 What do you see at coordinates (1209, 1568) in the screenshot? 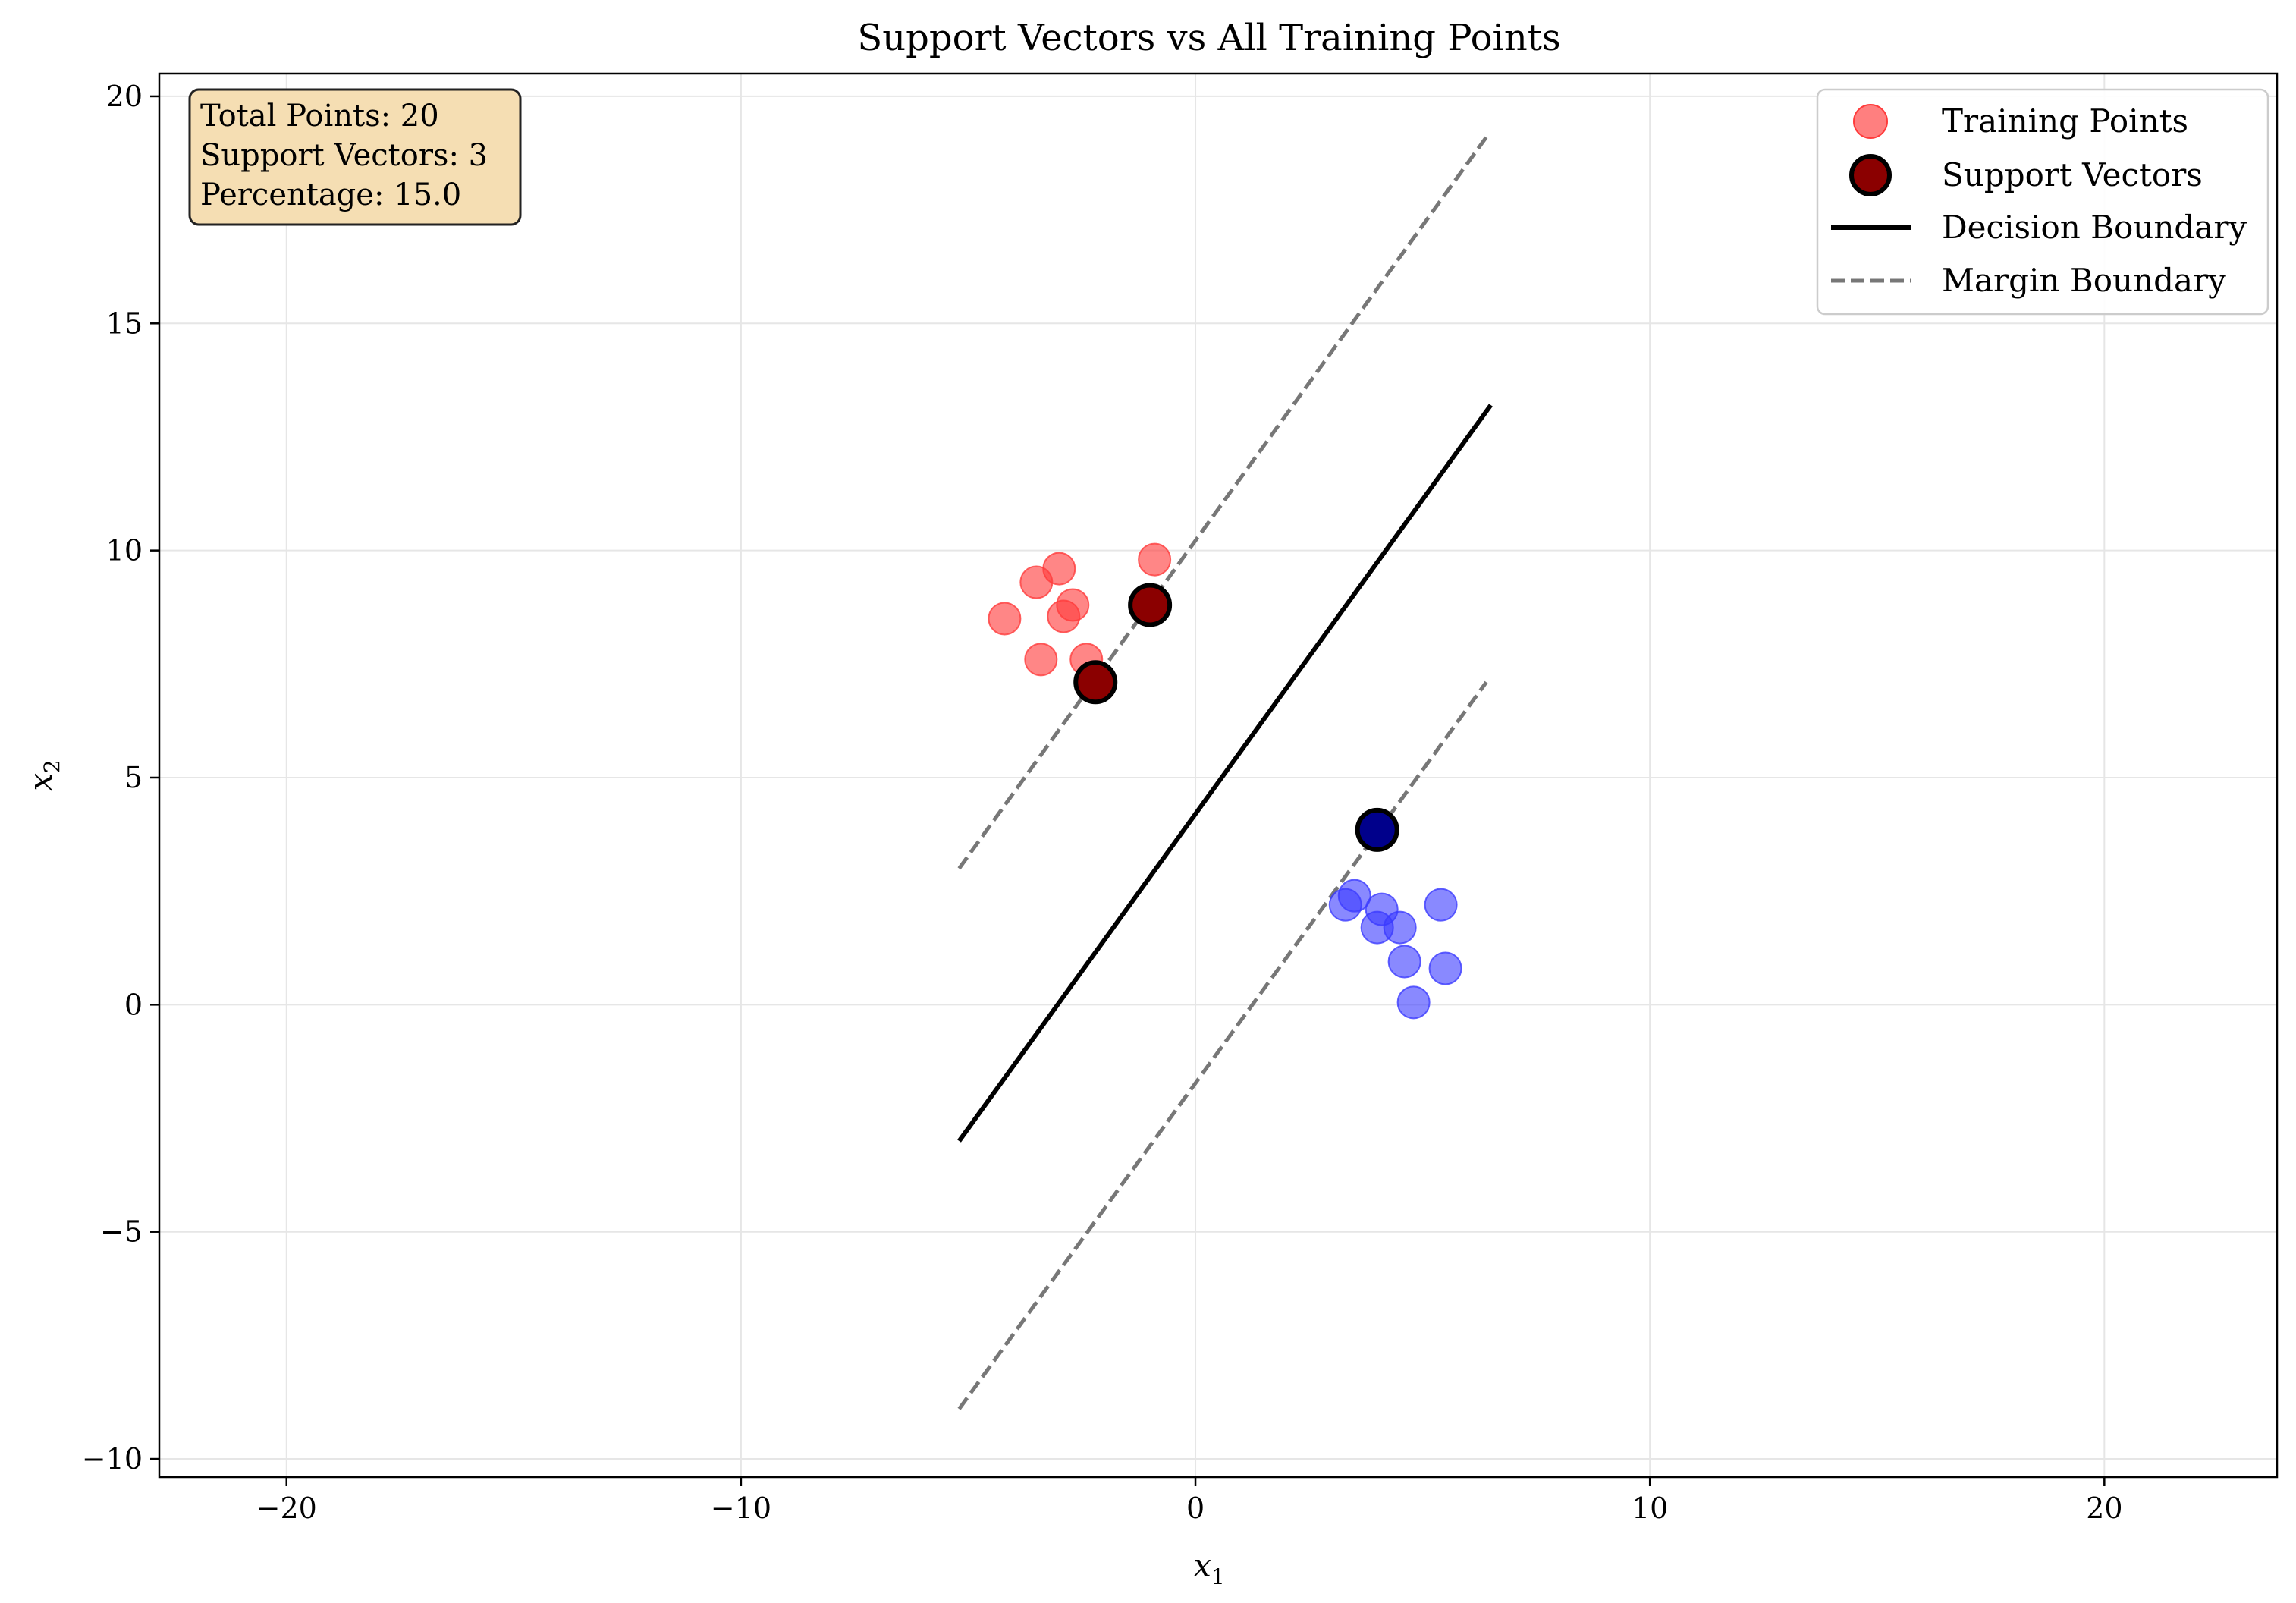
I see `x-axis-label: x1` at bounding box center [1209, 1568].